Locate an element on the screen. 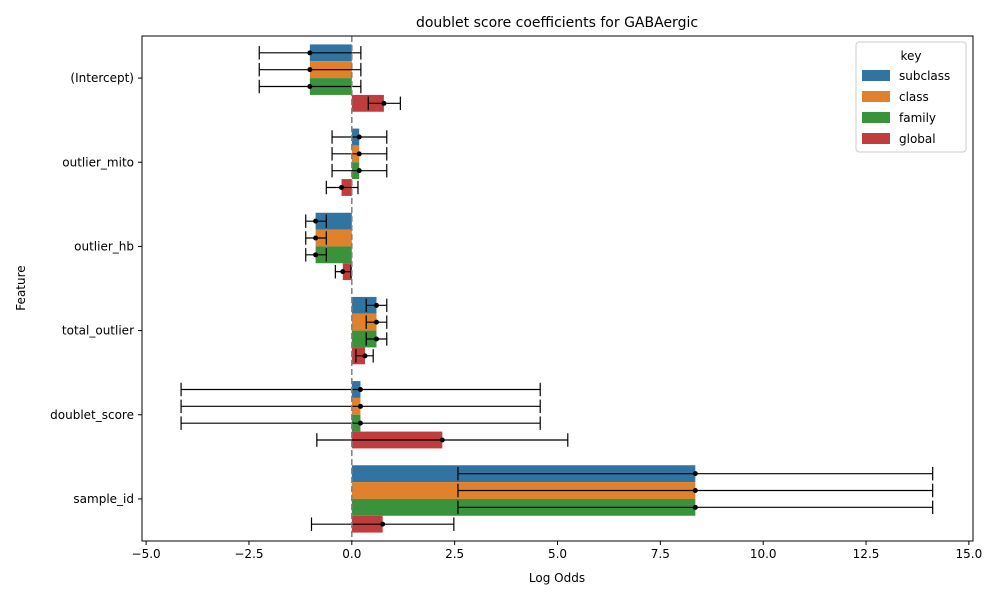  legend-label-family: family is located at coordinates (917, 118).